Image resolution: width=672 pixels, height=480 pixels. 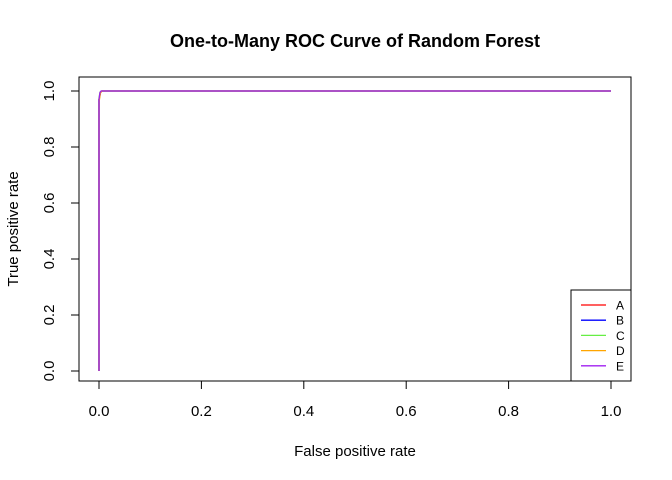 I want to click on y-axis-label: True positive rate, so click(x=13, y=228).